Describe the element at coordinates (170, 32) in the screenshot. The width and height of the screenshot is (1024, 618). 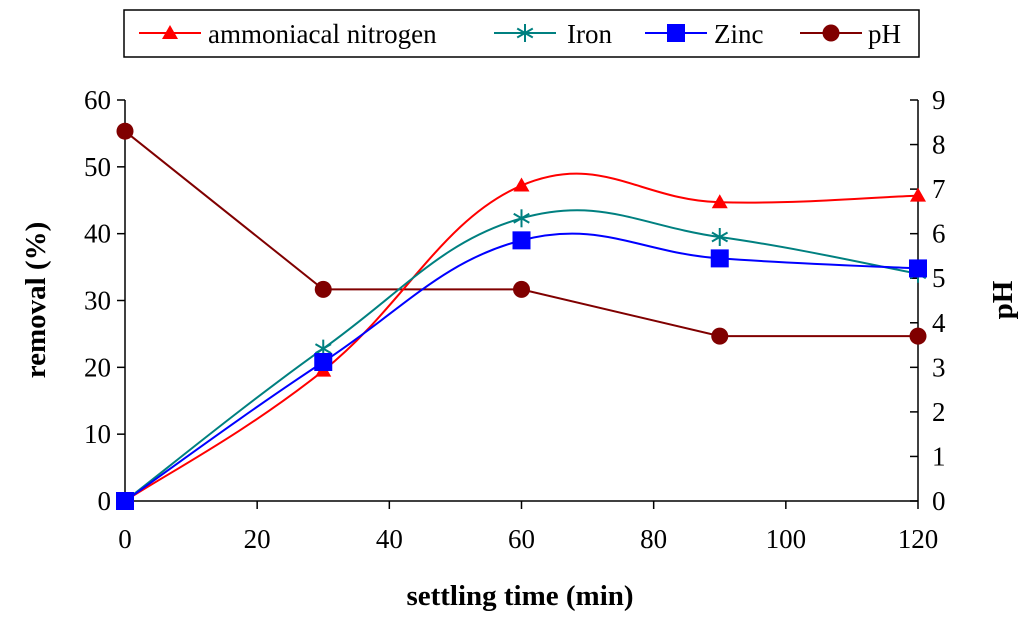
I see `legend-marker-ammoniacal-nitrogen` at that location.